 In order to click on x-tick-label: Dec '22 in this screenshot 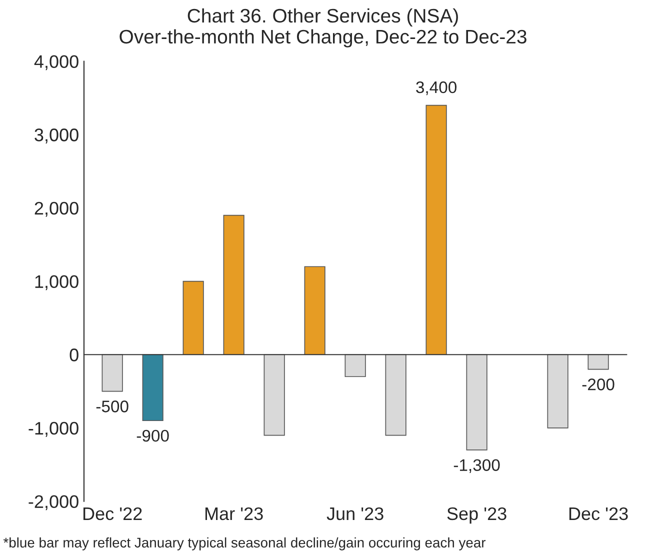, I will do `click(112, 513)`.